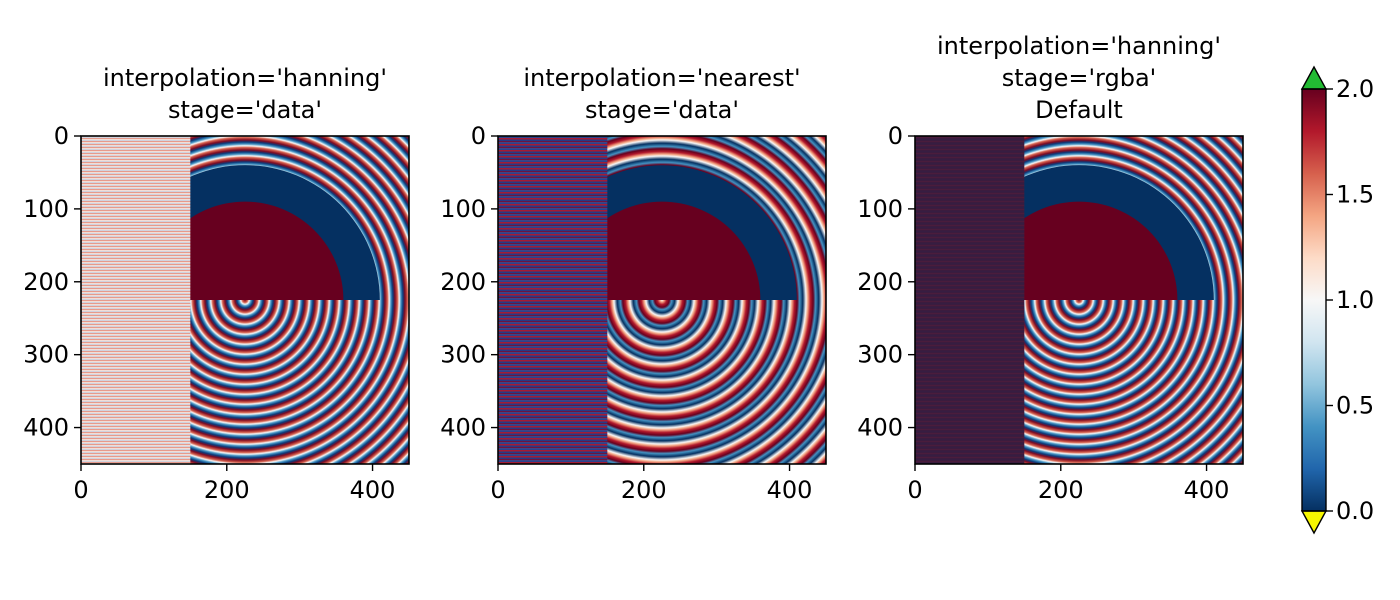 The height and width of the screenshot is (600, 1400). I want to click on panel-1-ytick-label-200: 200, so click(46, 282).